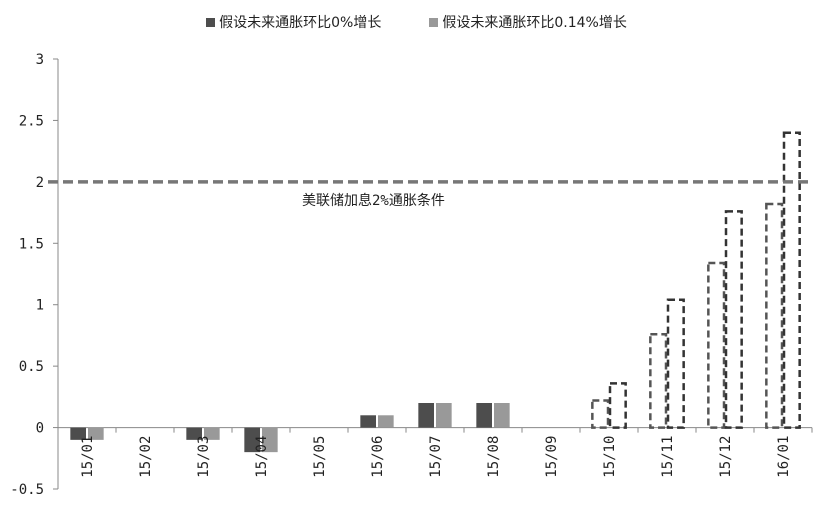  What do you see at coordinates (31, 367) in the screenshot?
I see `y-tick-label: 0.5` at bounding box center [31, 367].